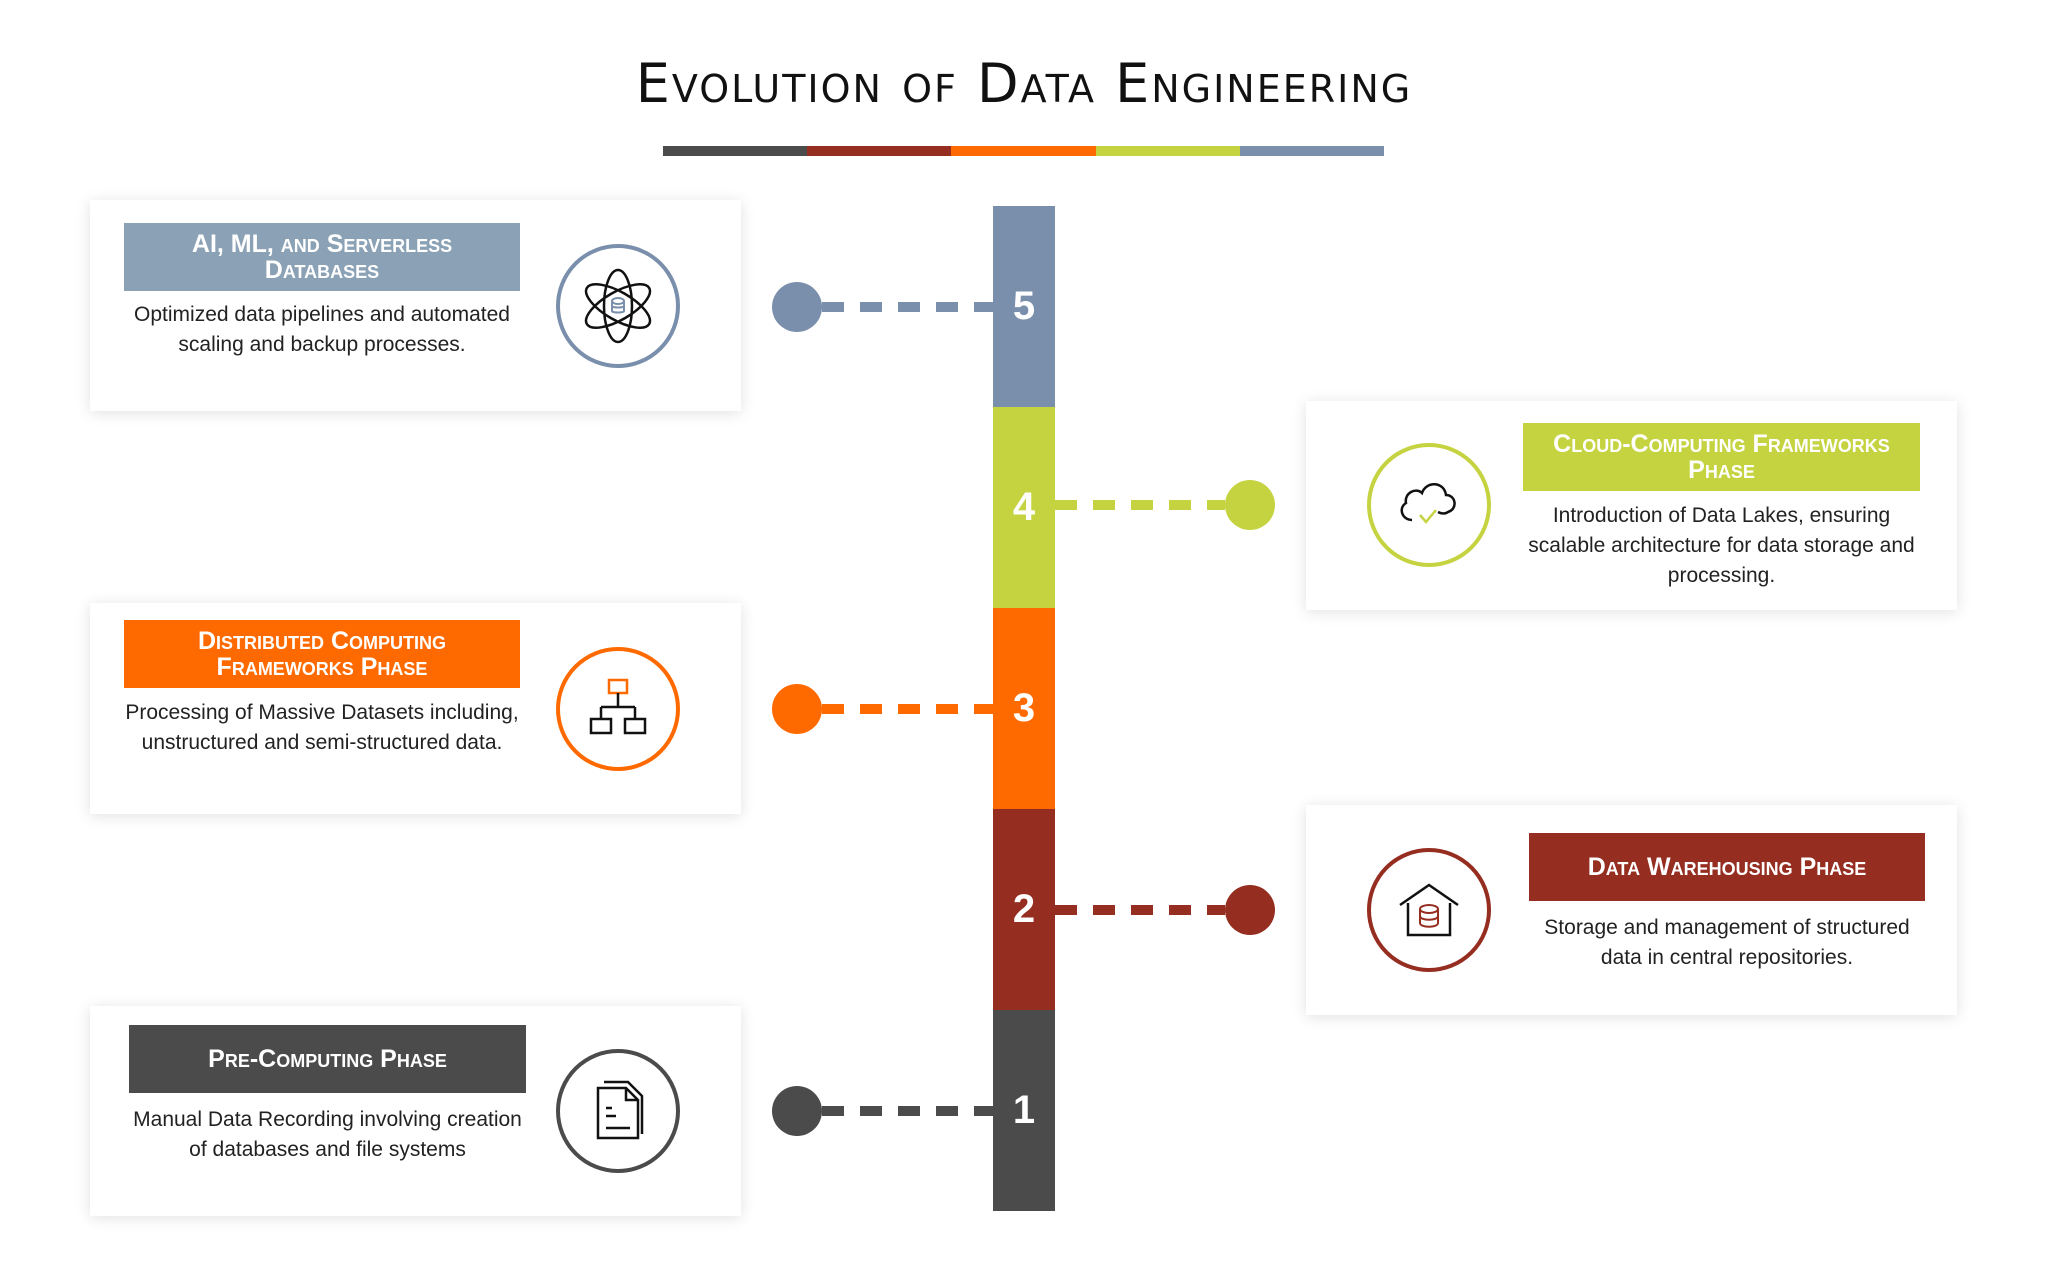  What do you see at coordinates (322, 654) in the screenshot?
I see `phase-title: Distributed Computing Frameworks Phase` at bounding box center [322, 654].